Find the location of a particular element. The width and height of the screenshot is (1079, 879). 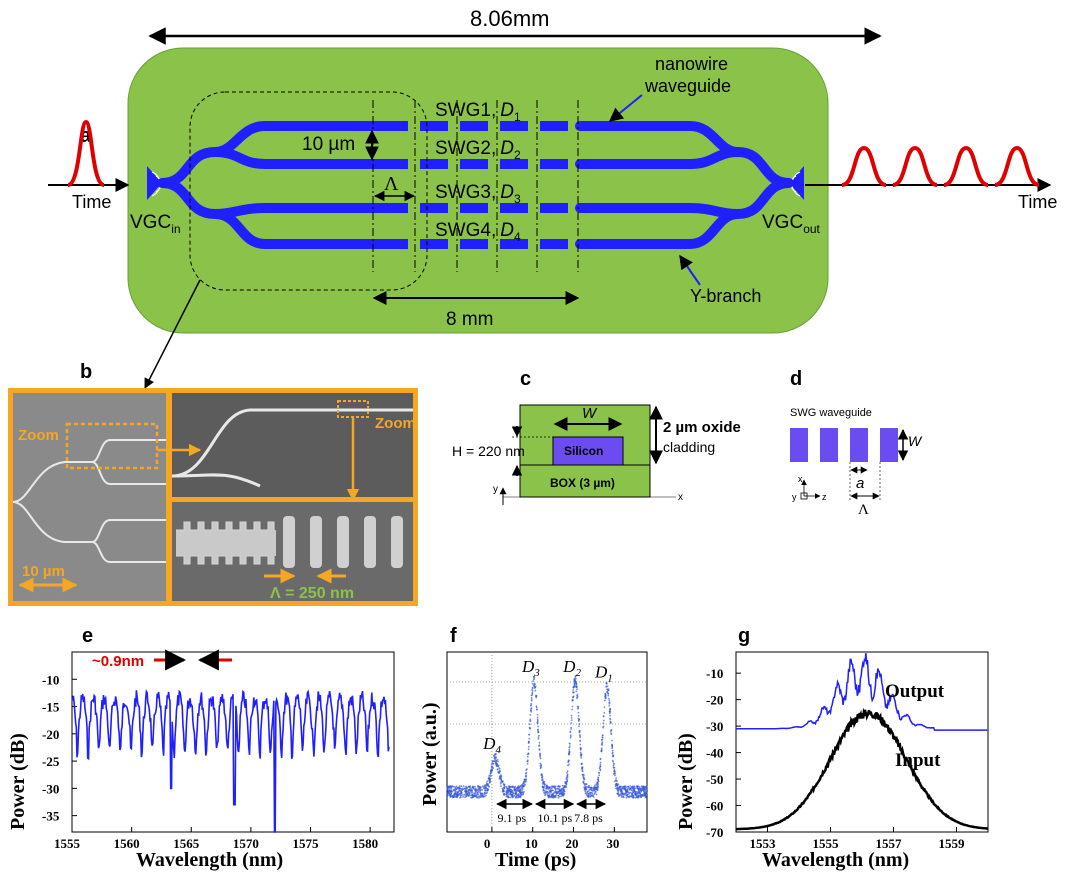

swg1-label: SWG1, D1 is located at coordinates (478, 112).